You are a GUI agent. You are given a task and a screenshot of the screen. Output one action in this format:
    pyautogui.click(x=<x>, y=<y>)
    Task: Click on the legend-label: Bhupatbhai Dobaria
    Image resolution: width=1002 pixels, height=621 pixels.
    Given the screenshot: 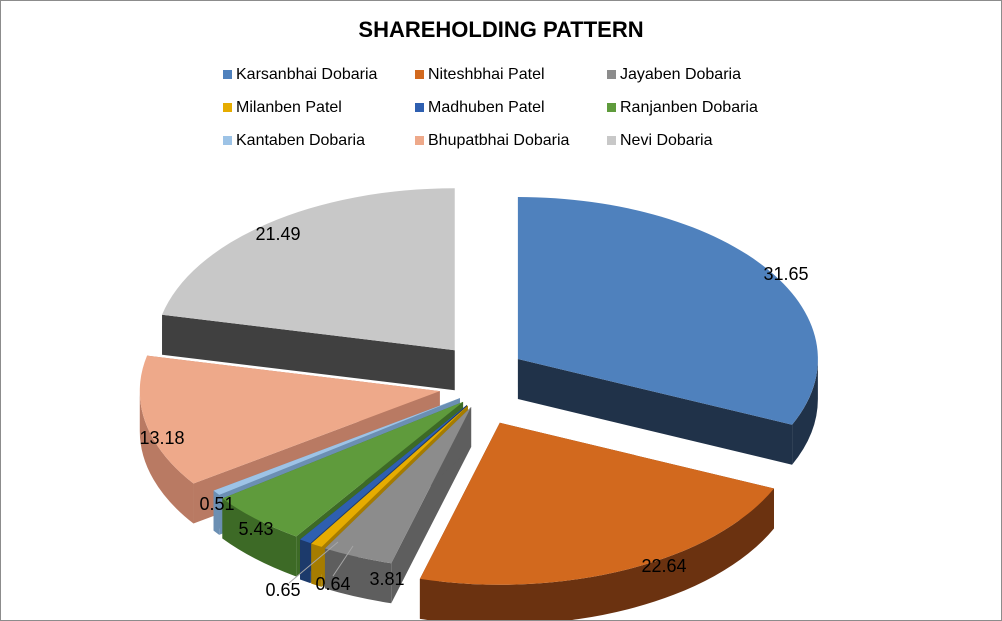 What is the action you would take?
    pyautogui.click(x=499, y=140)
    